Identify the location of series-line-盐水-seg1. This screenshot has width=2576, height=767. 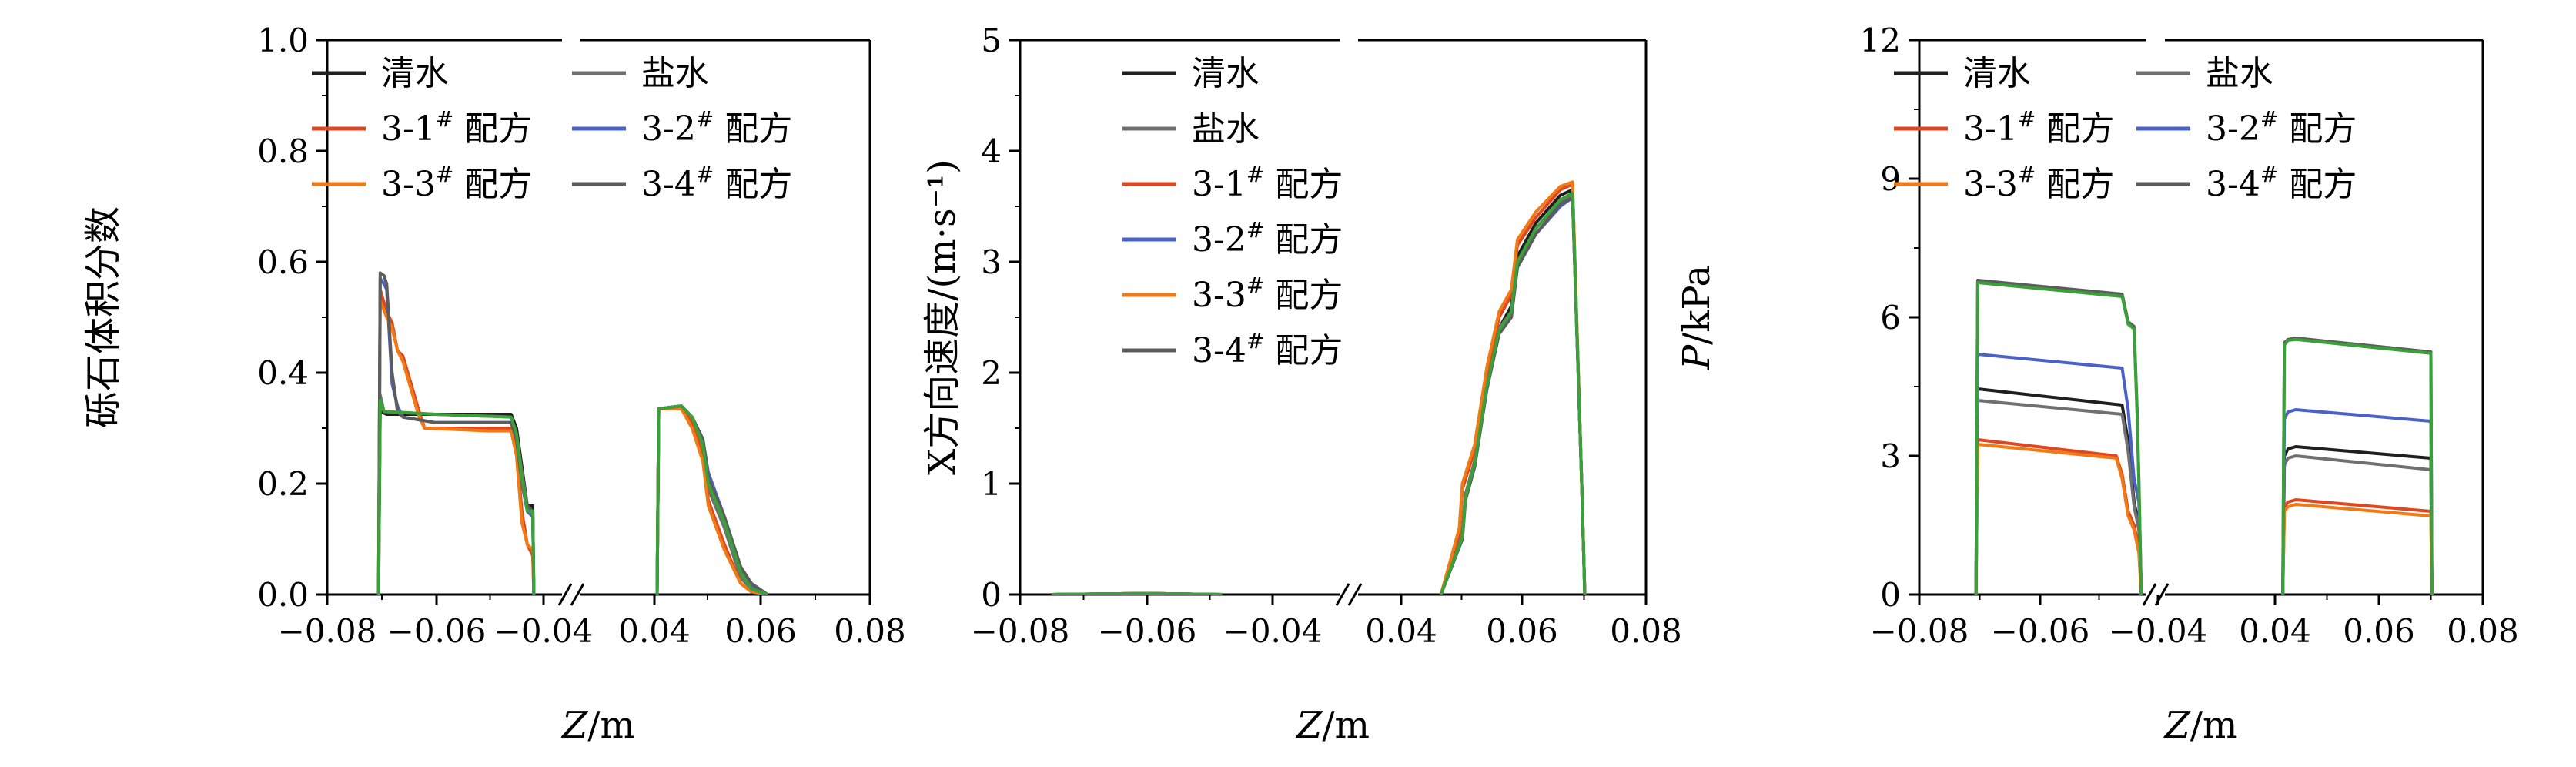
(712, 500).